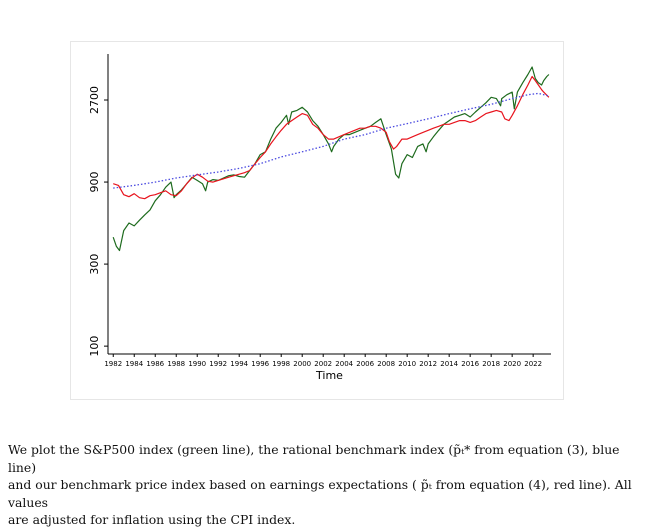 The width and height of the screenshot is (659, 529). I want to click on x-tick-label: 2020, so click(512, 364).